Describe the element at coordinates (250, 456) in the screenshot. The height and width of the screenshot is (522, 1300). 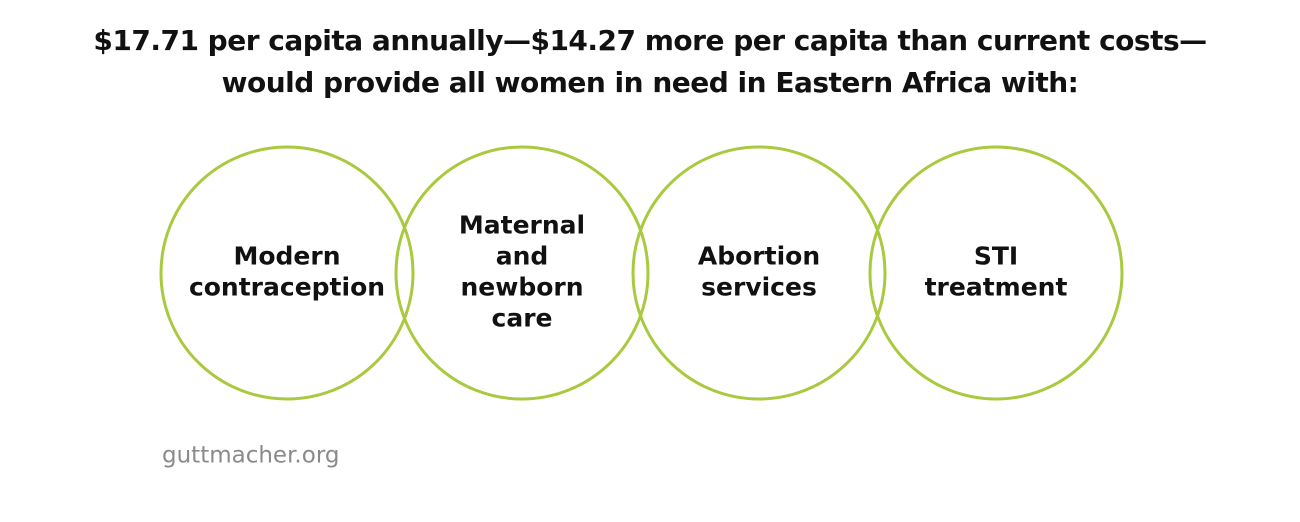
I see `source: guttmacher.org` at that location.